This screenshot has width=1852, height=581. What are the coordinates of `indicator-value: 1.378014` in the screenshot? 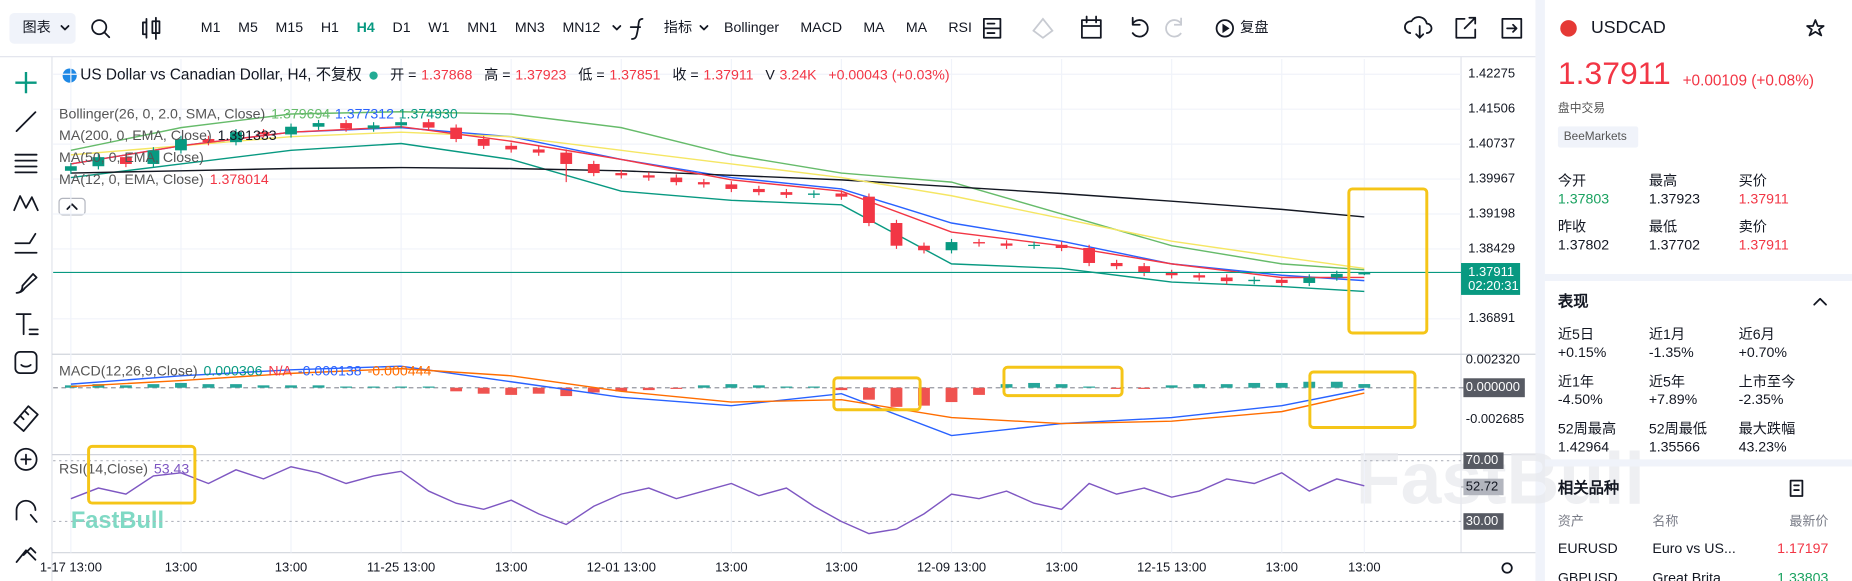 It's located at (239, 180).